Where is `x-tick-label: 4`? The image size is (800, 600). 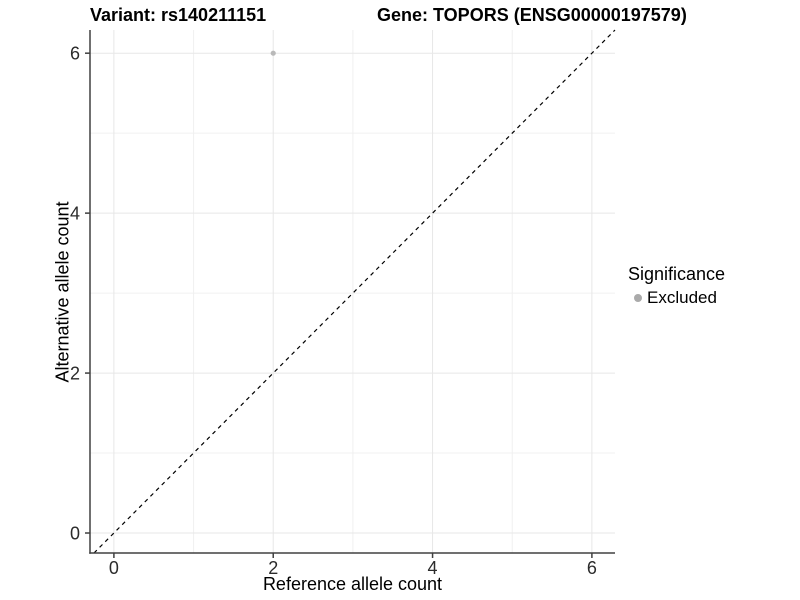 x-tick-label: 4 is located at coordinates (433, 568).